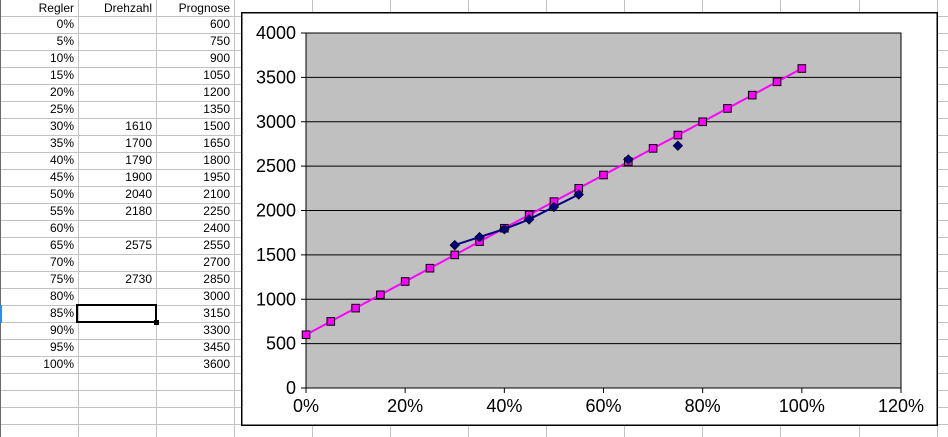 This screenshot has height=437, width=948. I want to click on cell-regler: 35%, so click(61, 143).